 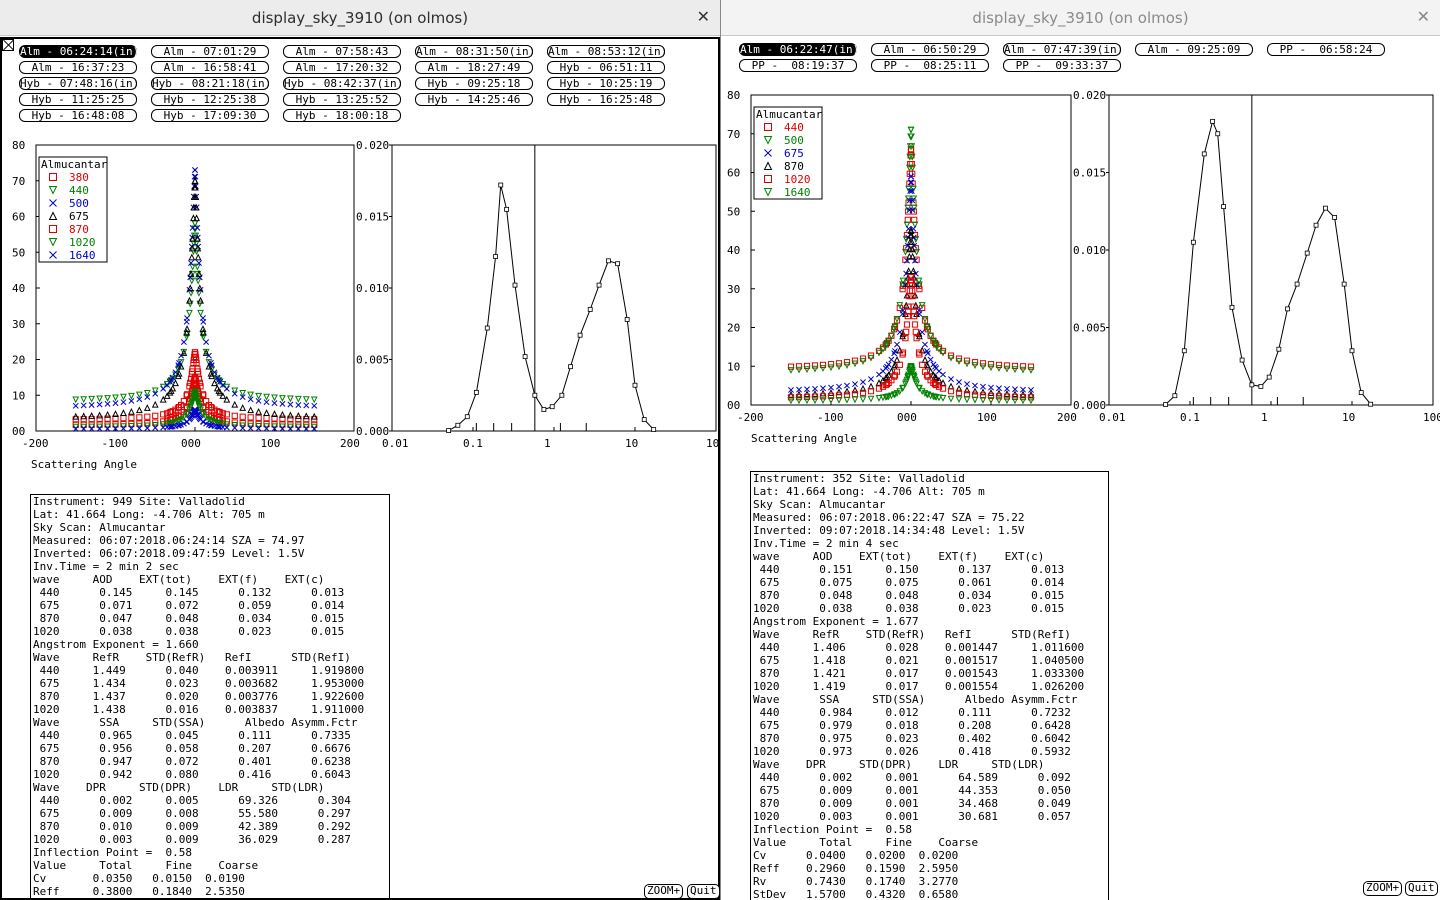 I want to click on scan-button: Hyb - 08:21:18(in), so click(x=211, y=83).